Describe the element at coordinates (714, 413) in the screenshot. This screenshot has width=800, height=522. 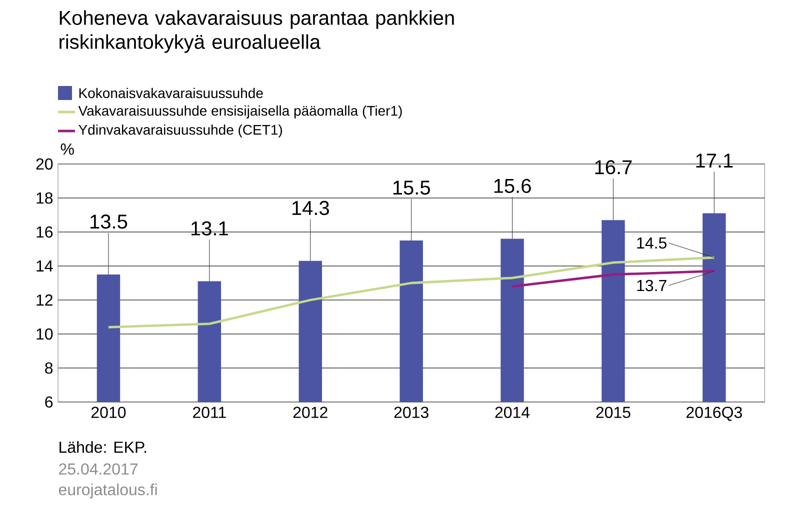
I see `x-tick-label: 2016Q3` at that location.